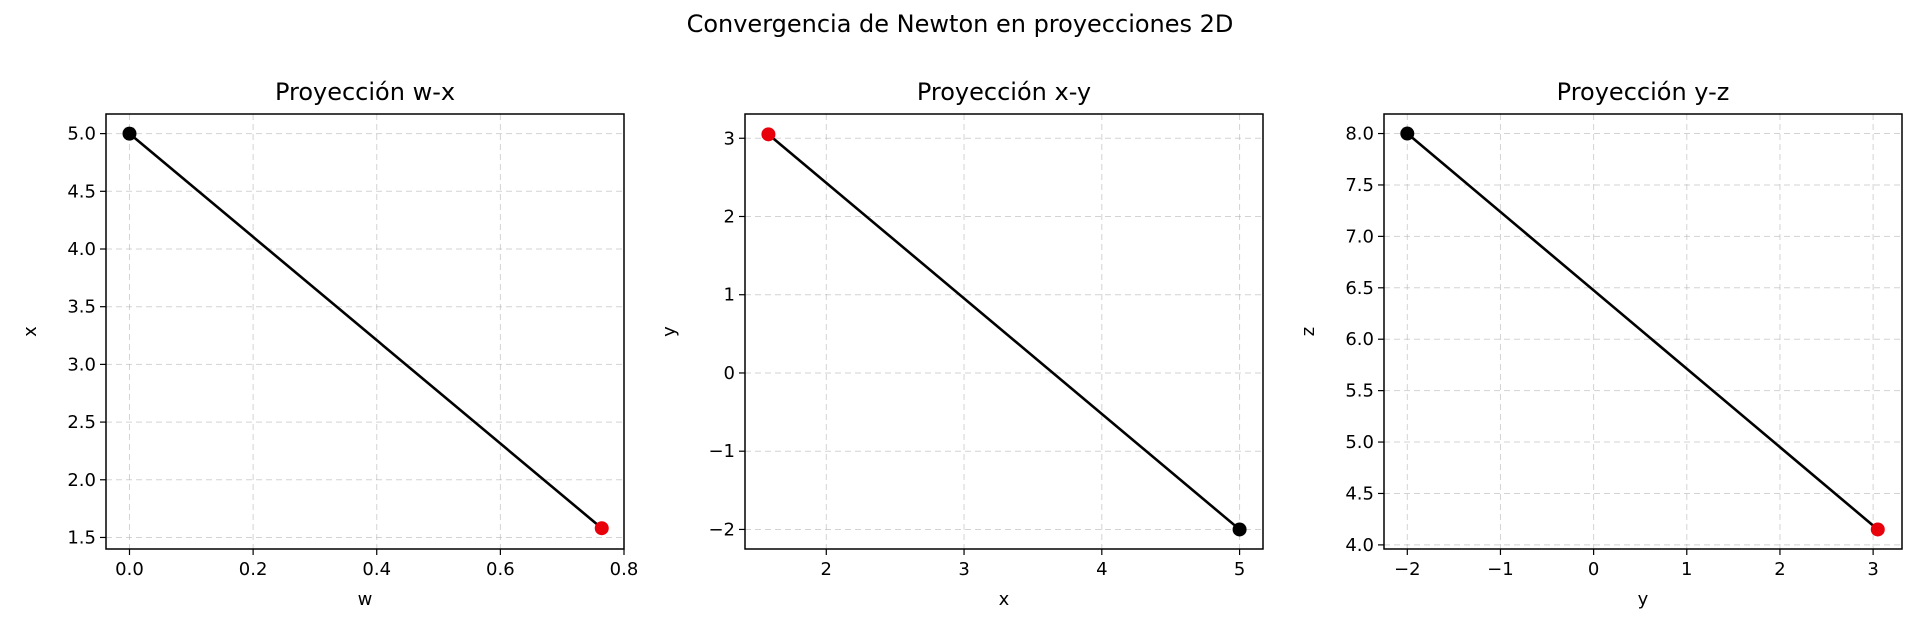  What do you see at coordinates (729, 216) in the screenshot?
I see `y-tick-label: 2` at bounding box center [729, 216].